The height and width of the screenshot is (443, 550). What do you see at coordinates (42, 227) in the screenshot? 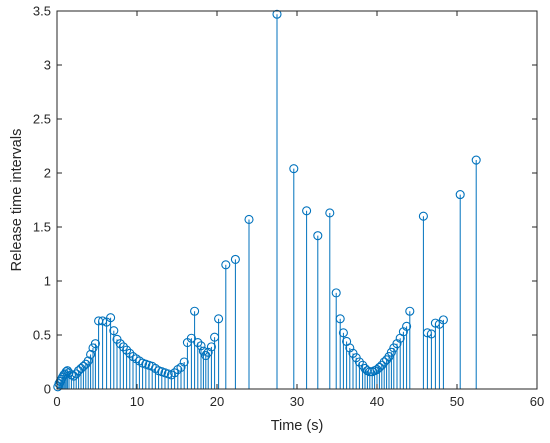
I see `y-tick-label: 1.5` at bounding box center [42, 227].